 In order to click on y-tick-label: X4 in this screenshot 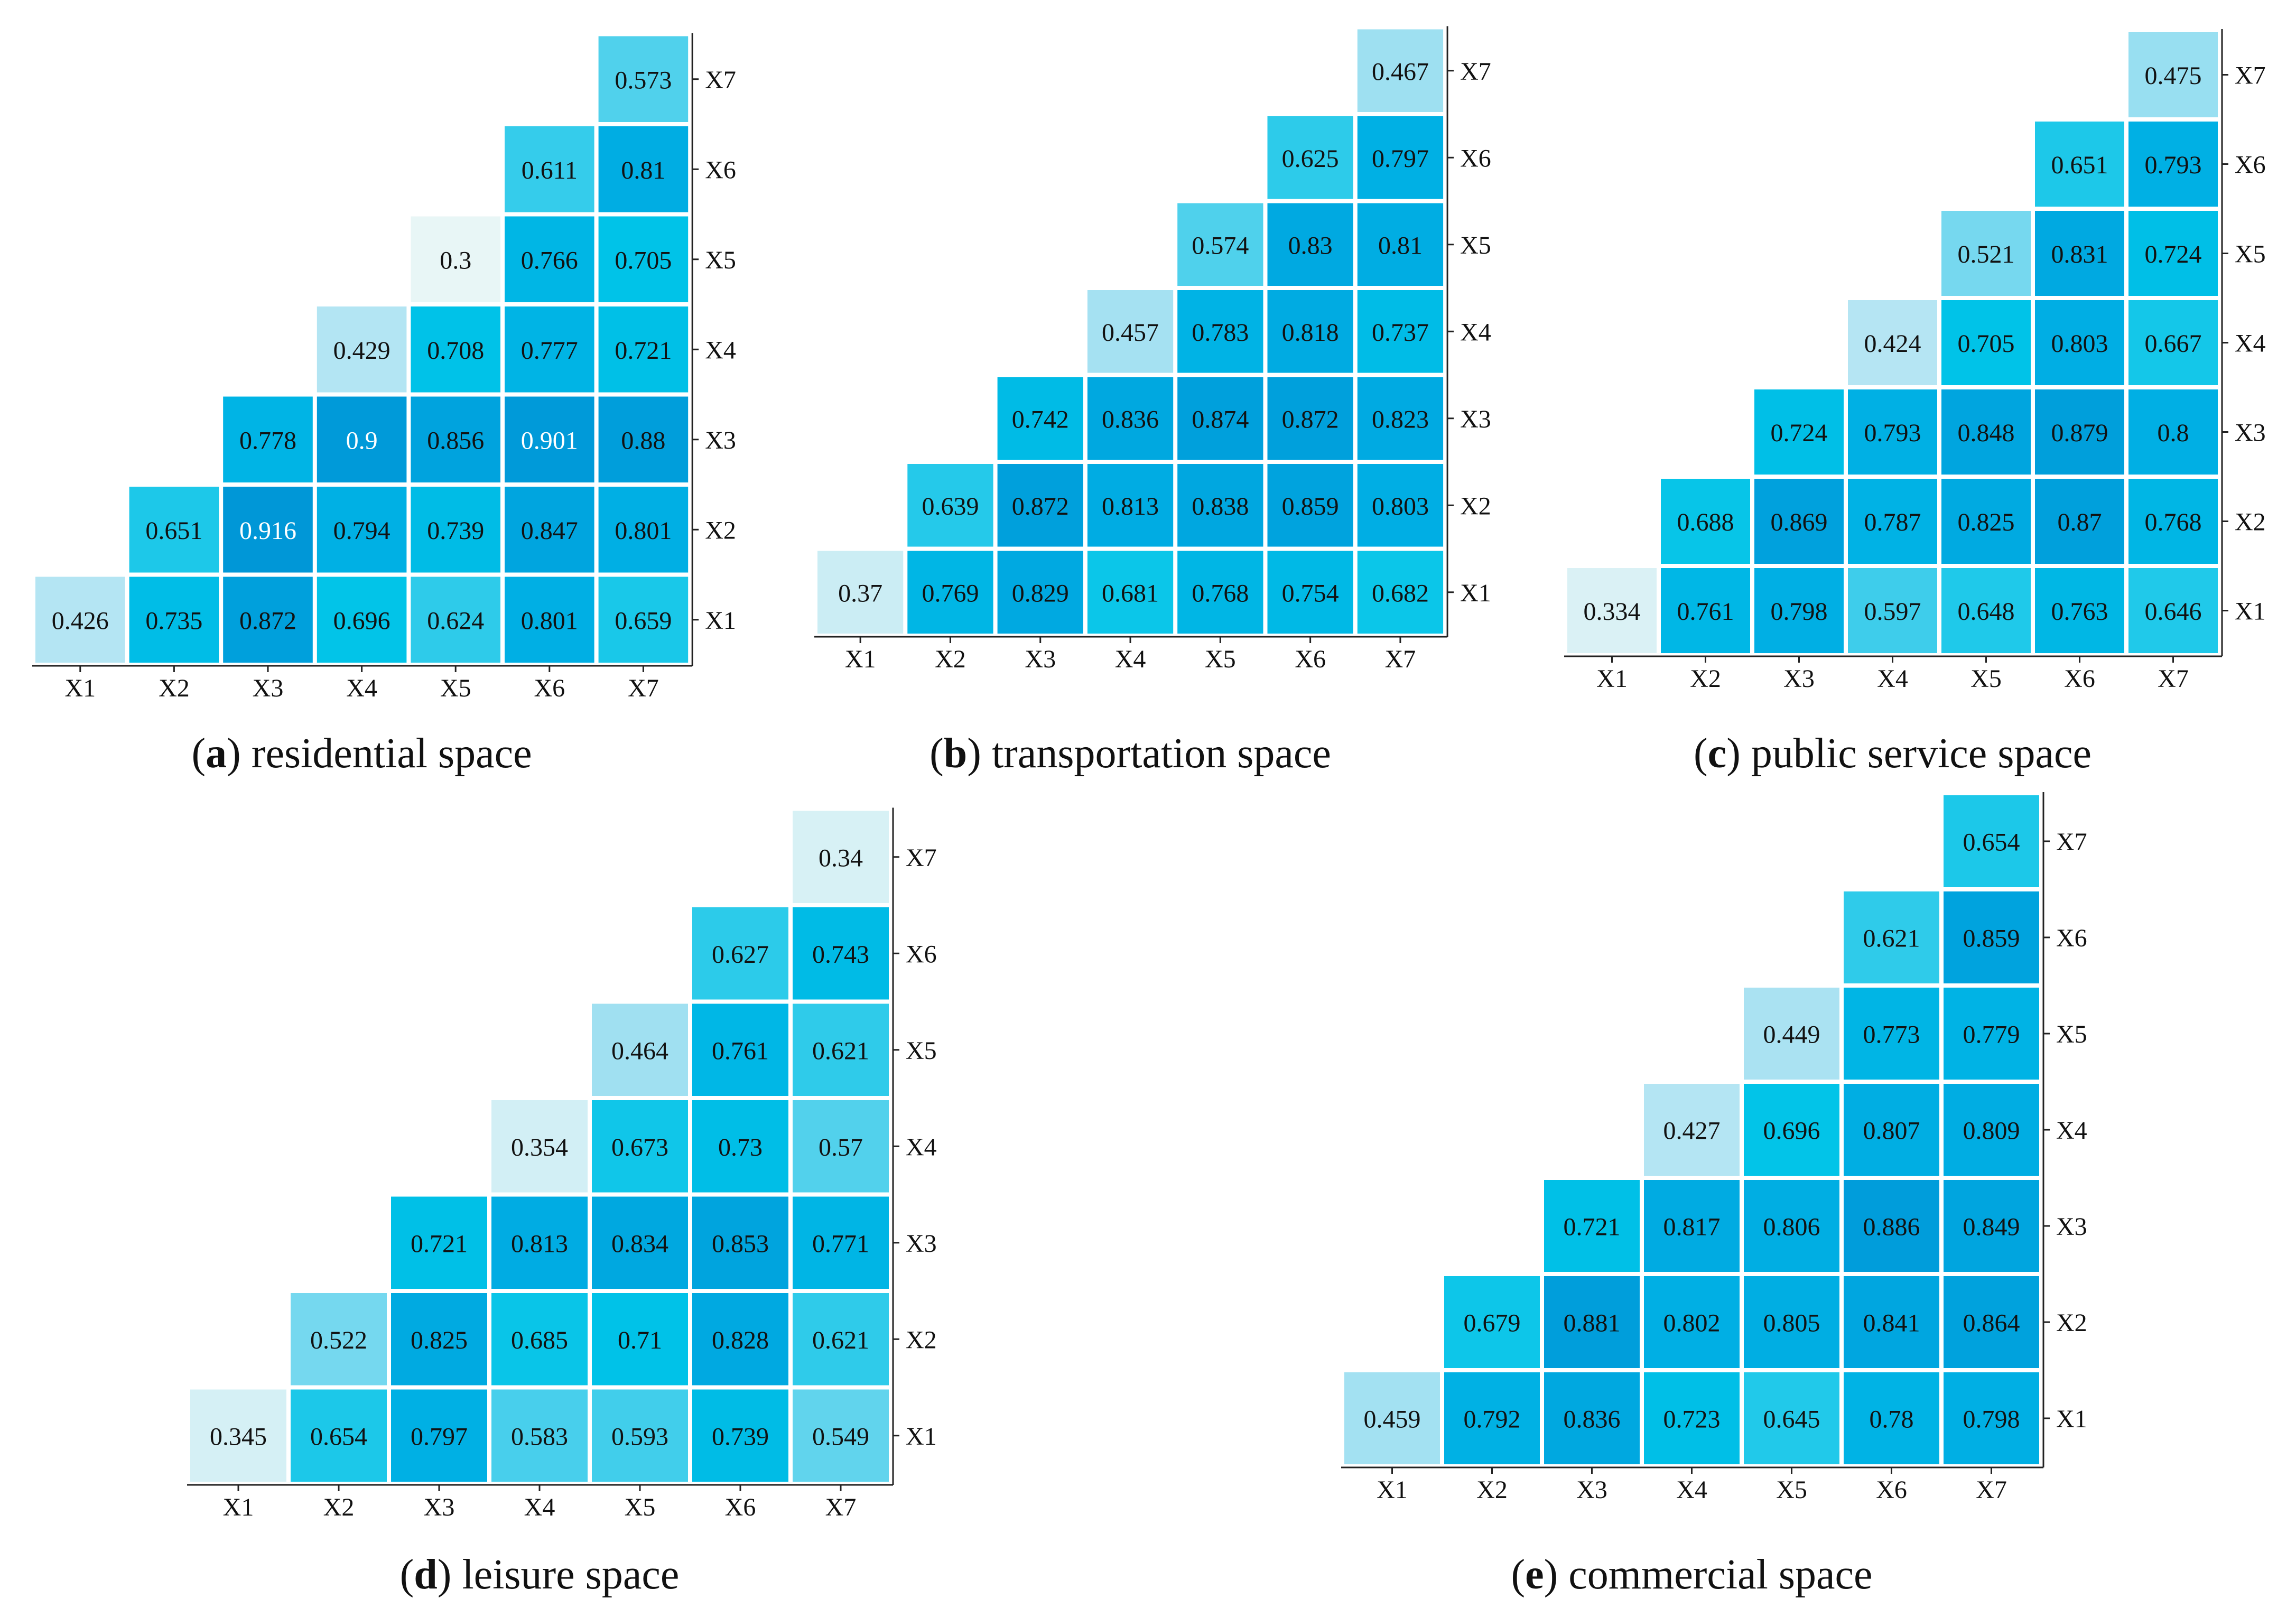, I will do `click(2071, 1131)`.